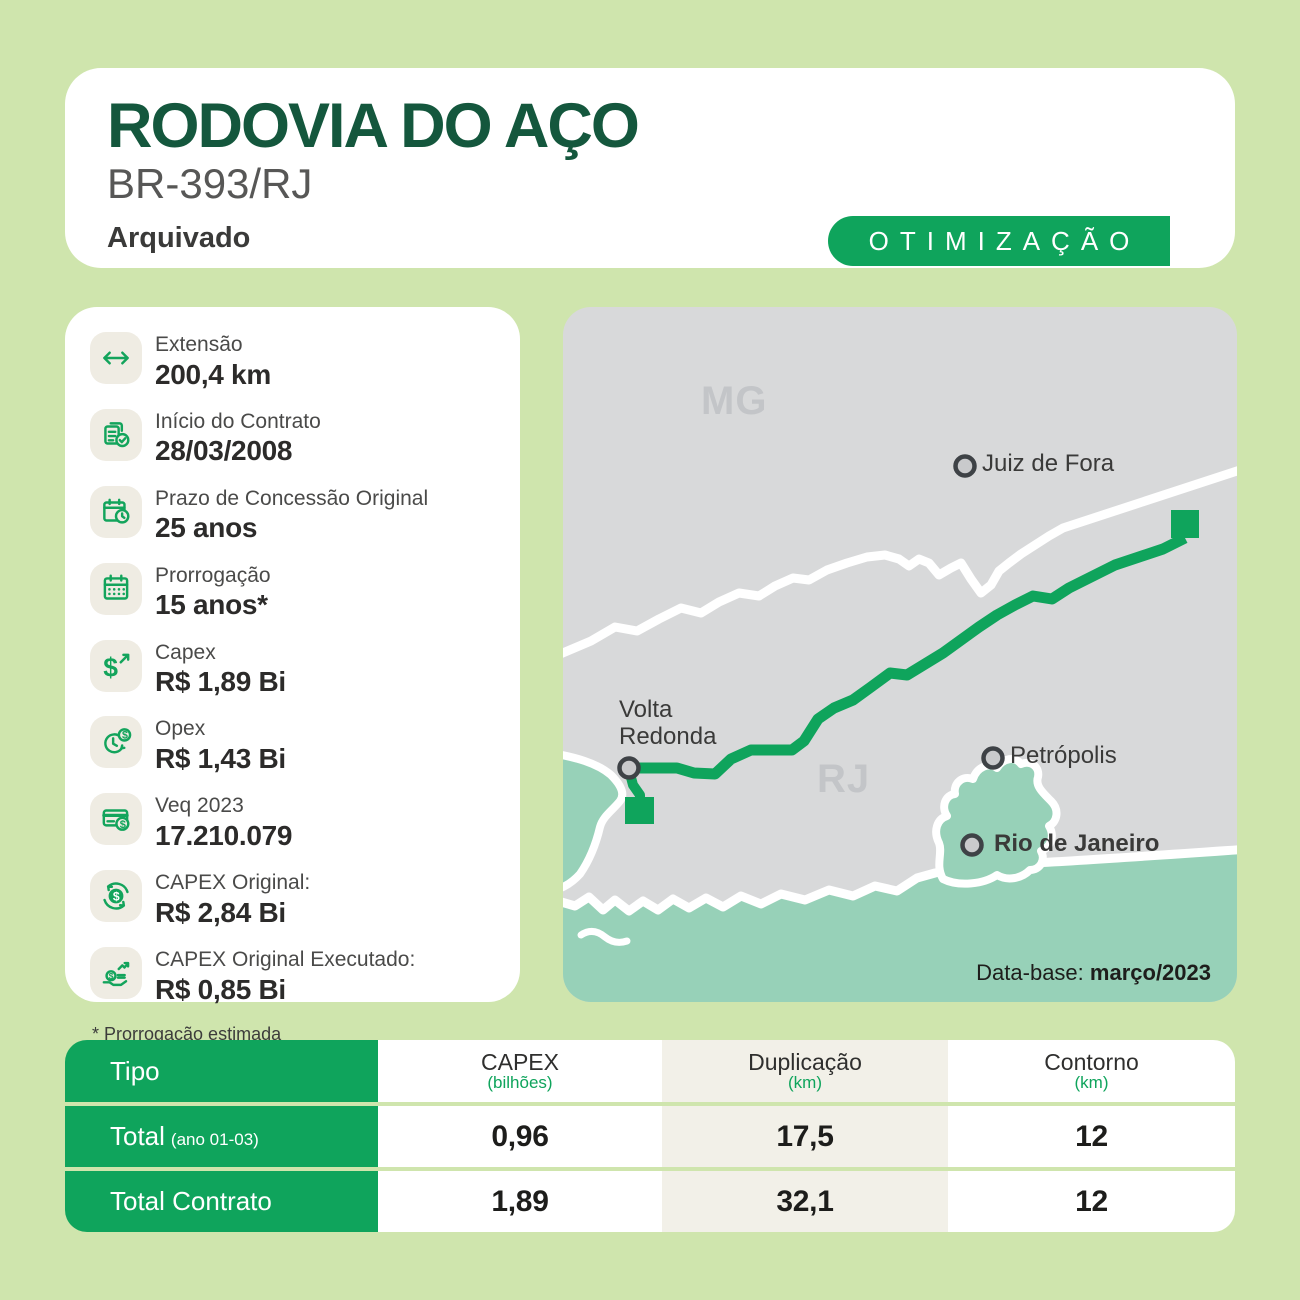 The height and width of the screenshot is (1300, 1300). What do you see at coordinates (221, 1071) in the screenshot?
I see `header-cell-tipo: Tipo` at bounding box center [221, 1071].